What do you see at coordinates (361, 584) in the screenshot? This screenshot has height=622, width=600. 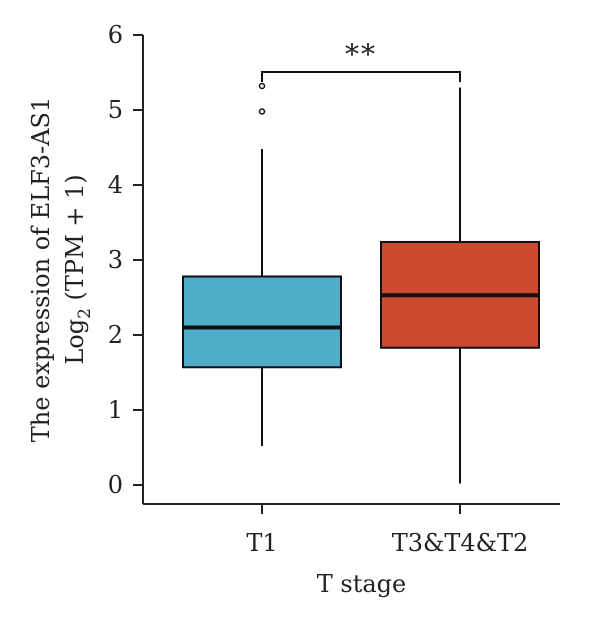 I see `x-axis-title: T stage` at bounding box center [361, 584].